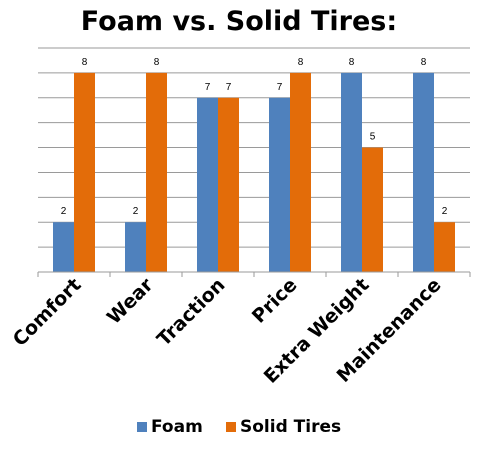 The width and height of the screenshot is (478, 450). Describe the element at coordinates (423, 172) in the screenshot. I see `bar-foam-maintenance` at that location.